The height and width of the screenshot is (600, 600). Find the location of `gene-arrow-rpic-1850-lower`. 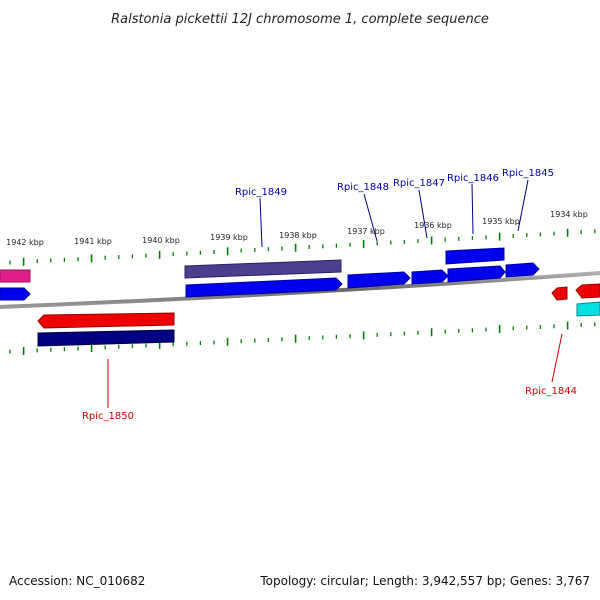

gene-arrow-rpic-1850-lower is located at coordinates (106, 338).